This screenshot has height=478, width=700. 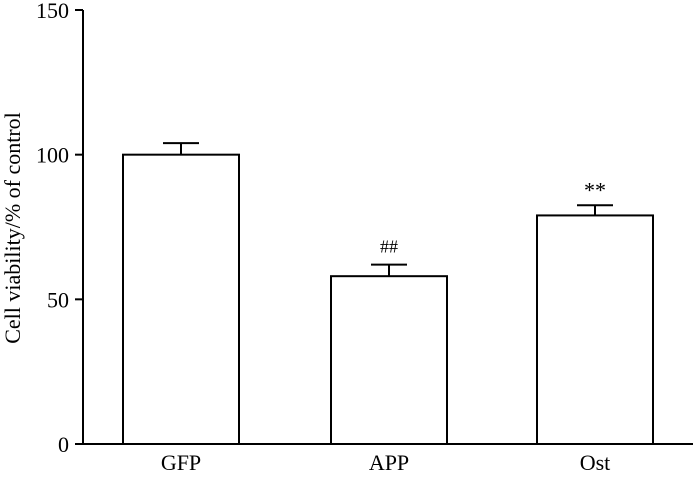 I want to click on x-tick-label: GFP, so click(x=181, y=461).